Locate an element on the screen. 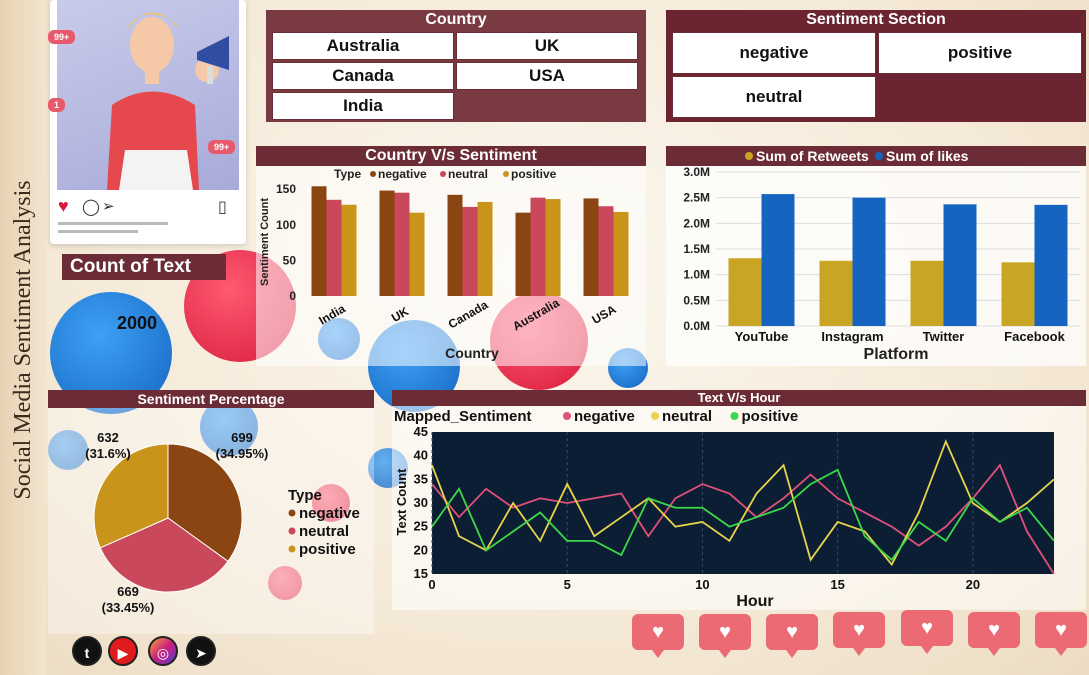 This screenshot has height=675, width=1089. left-strip is located at coordinates (23, 337).